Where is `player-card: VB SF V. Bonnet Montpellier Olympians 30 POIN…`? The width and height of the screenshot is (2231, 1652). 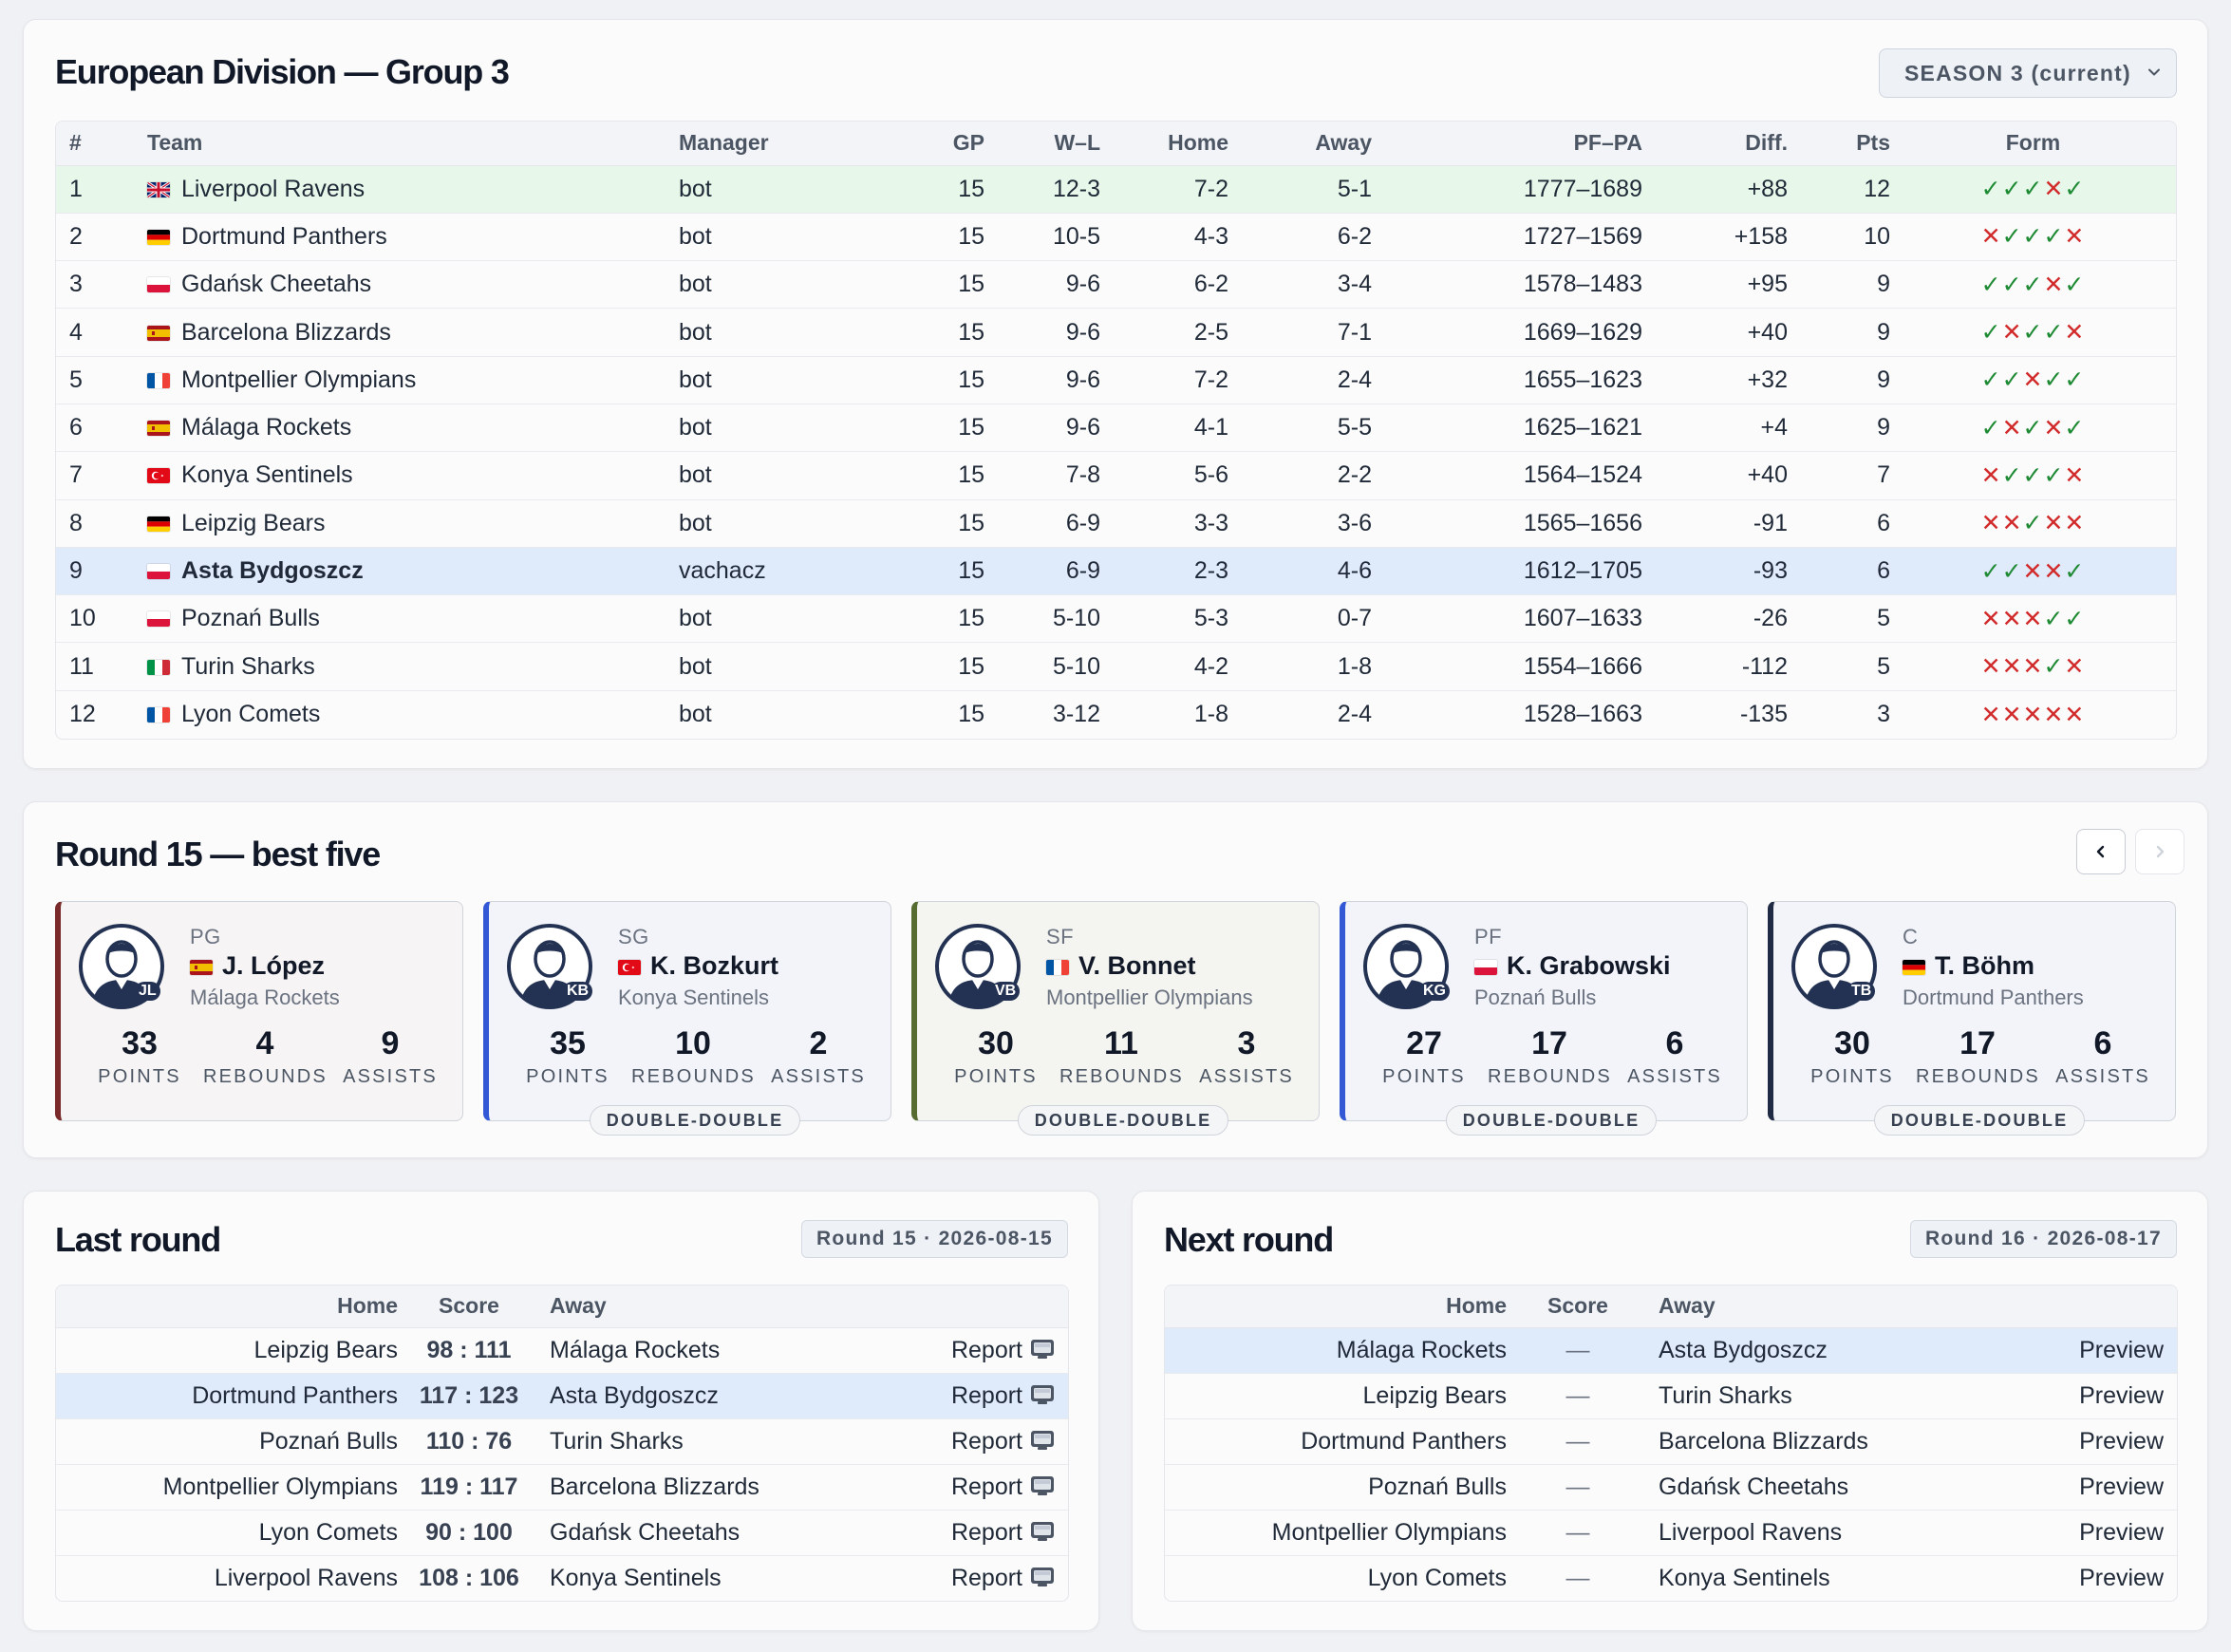 player-card: VB SF V. Bonnet Montpellier Olympians 30 POIN… is located at coordinates (1115, 1018).